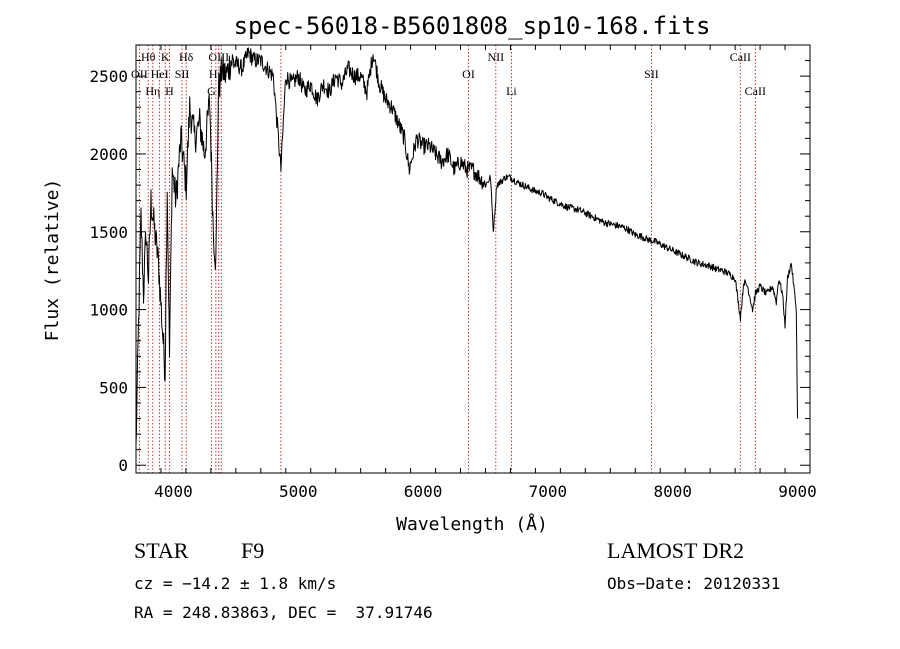 The image size is (900, 649). Describe the element at coordinates (108, 310) in the screenshot. I see `y-tick-label: 1000` at that location.